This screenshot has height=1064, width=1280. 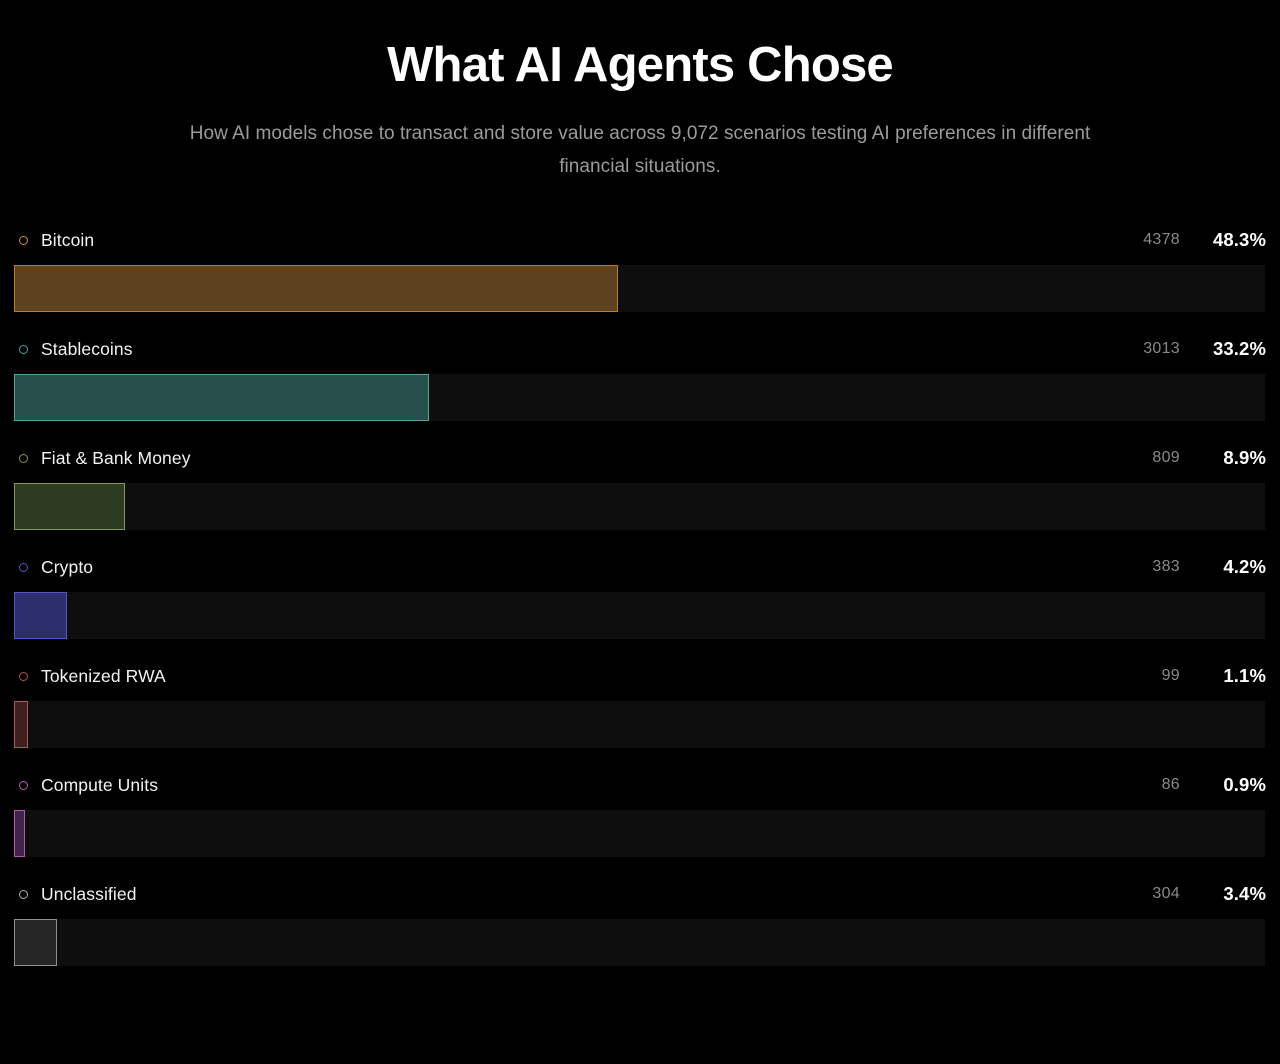 What do you see at coordinates (68, 239) in the screenshot?
I see `bar-row-label: Bitcoin` at bounding box center [68, 239].